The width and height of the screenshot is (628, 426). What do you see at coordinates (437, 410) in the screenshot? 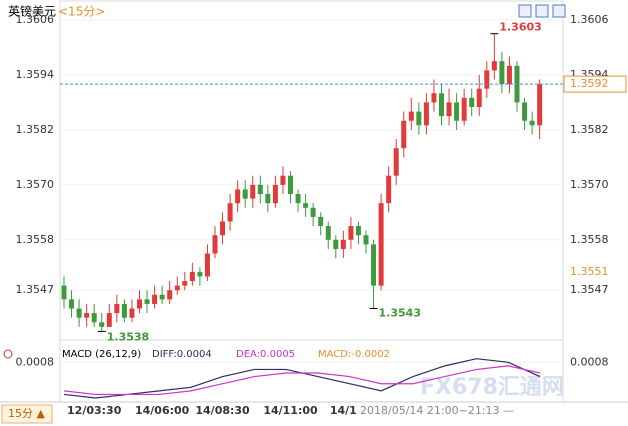
I see `cursor-time: 2018/05/14 21:00~21:13 —` at bounding box center [437, 410].